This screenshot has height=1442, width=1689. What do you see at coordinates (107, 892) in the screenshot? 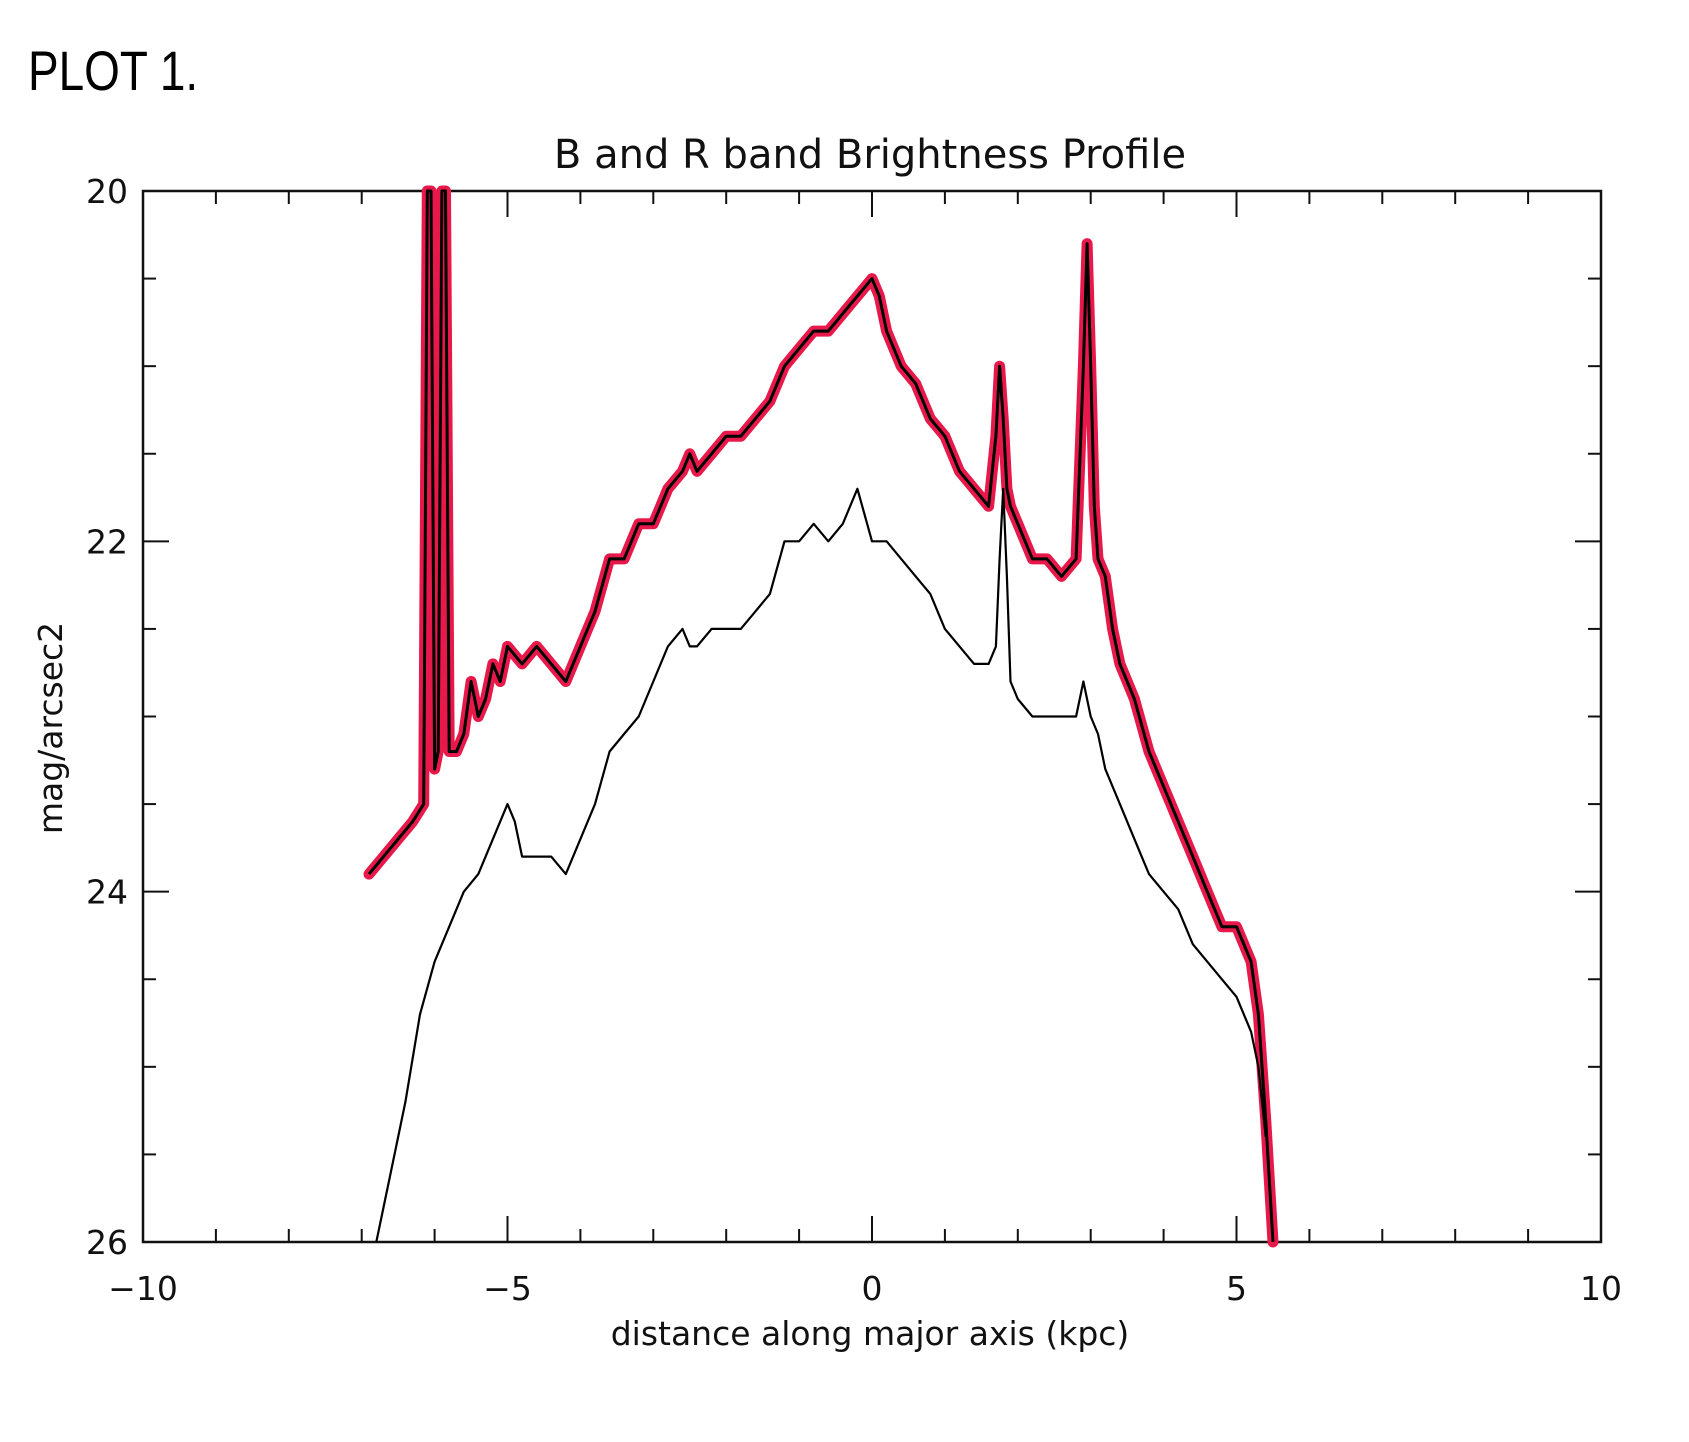
I see `y-tick-label: 24` at bounding box center [107, 892].